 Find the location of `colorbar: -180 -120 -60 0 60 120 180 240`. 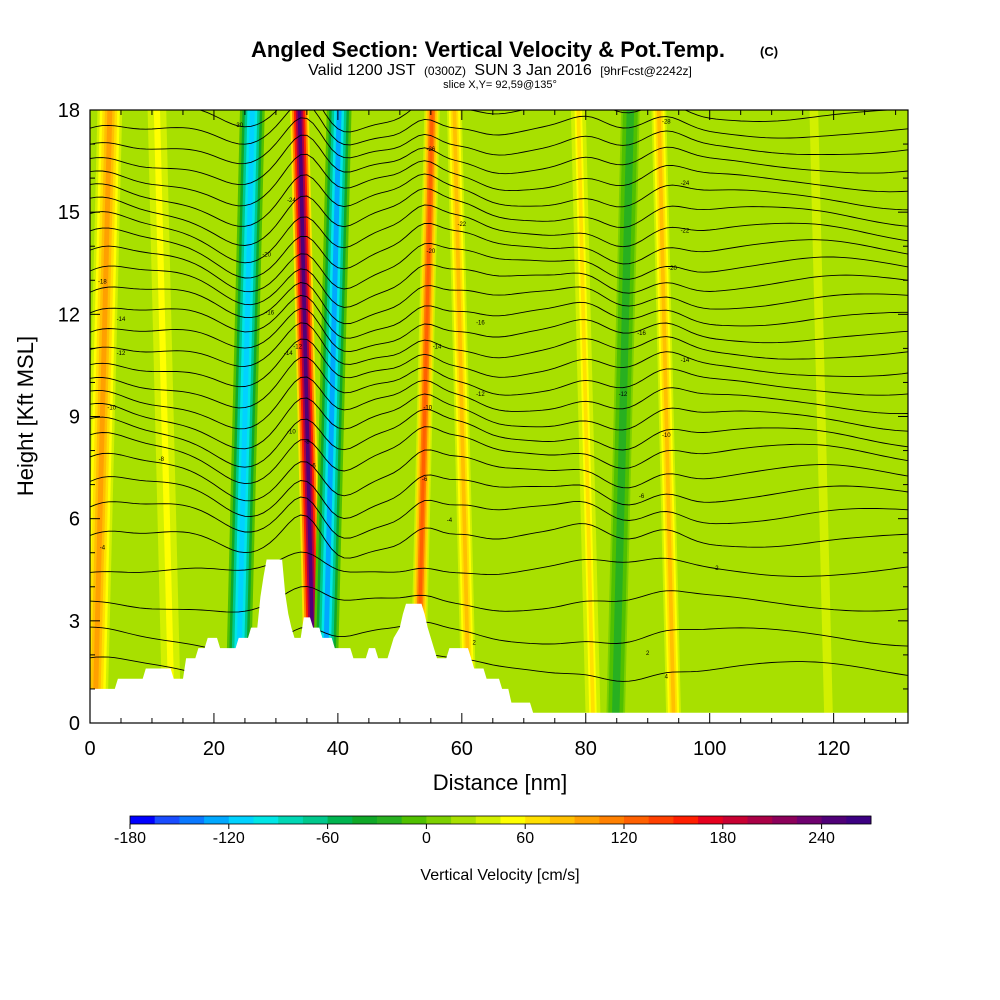

colorbar: -180 -120 -60 0 60 120 180 240 is located at coordinates (493, 831).